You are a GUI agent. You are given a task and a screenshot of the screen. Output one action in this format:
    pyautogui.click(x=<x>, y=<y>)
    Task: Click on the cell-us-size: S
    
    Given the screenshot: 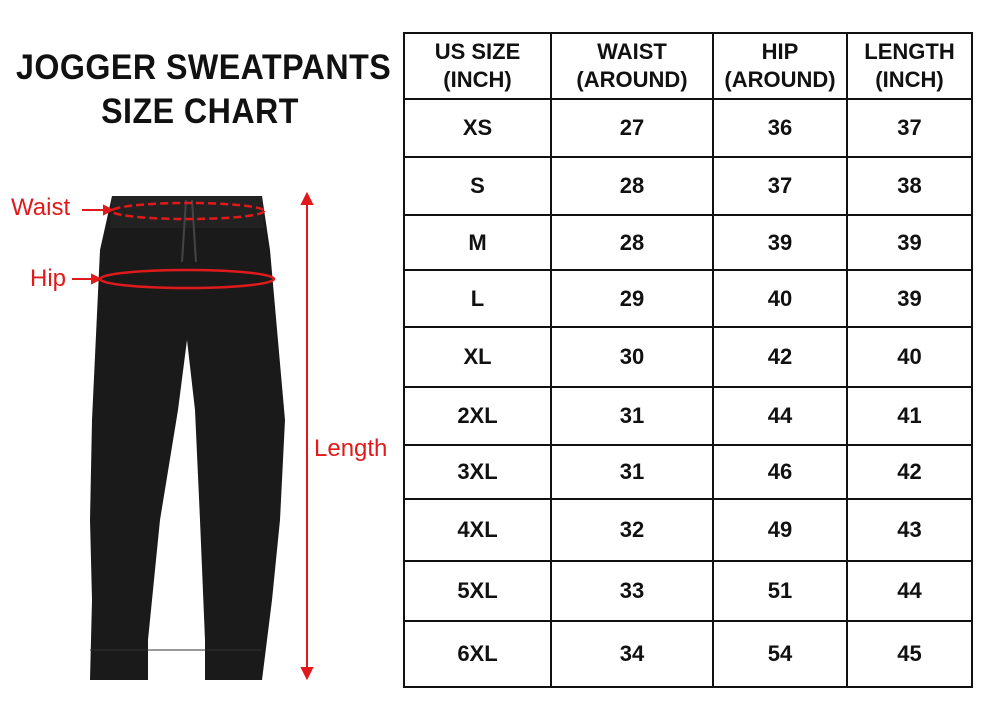 What is the action you would take?
    pyautogui.click(x=477, y=186)
    